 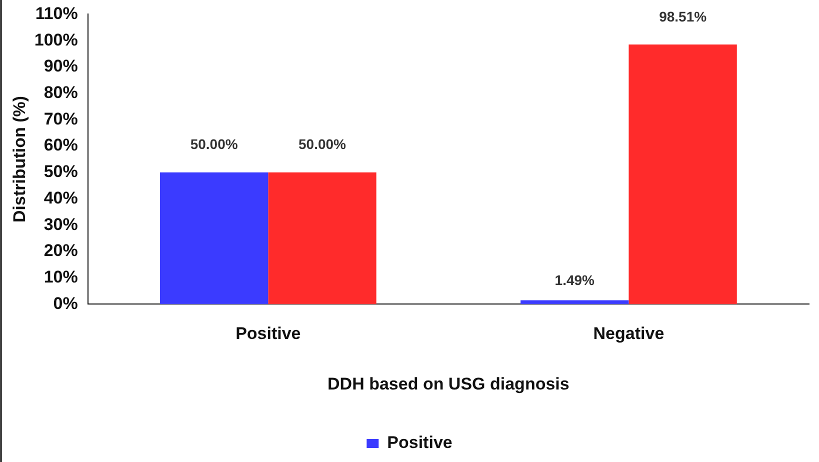 I want to click on legend-label: Positive, so click(x=419, y=442).